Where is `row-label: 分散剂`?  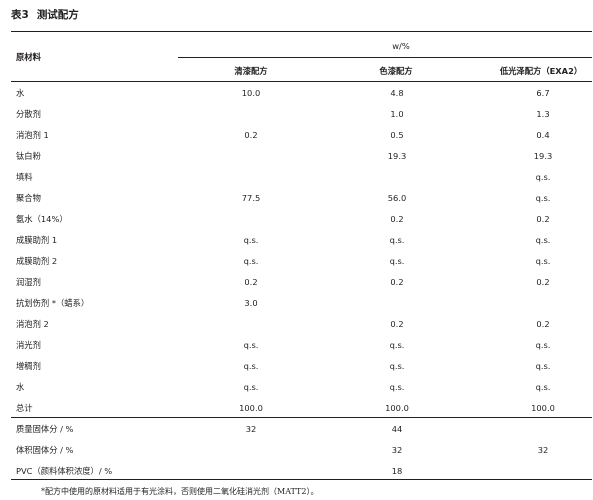 row-label: 分散剂 is located at coordinates (28, 114).